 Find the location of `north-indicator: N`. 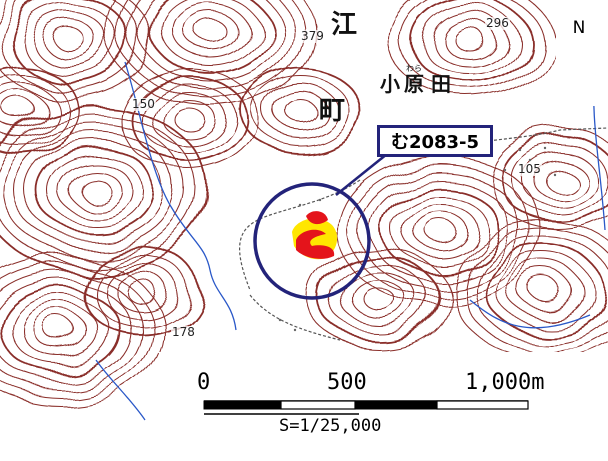

north-indicator: N is located at coordinates (579, 61).